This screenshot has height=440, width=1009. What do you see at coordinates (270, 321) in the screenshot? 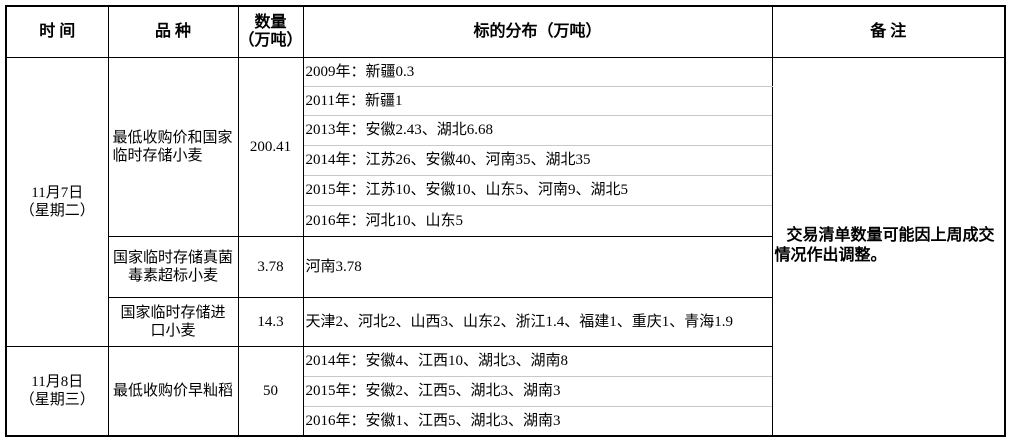
I see `quantity-cell: 14.3` at bounding box center [270, 321].